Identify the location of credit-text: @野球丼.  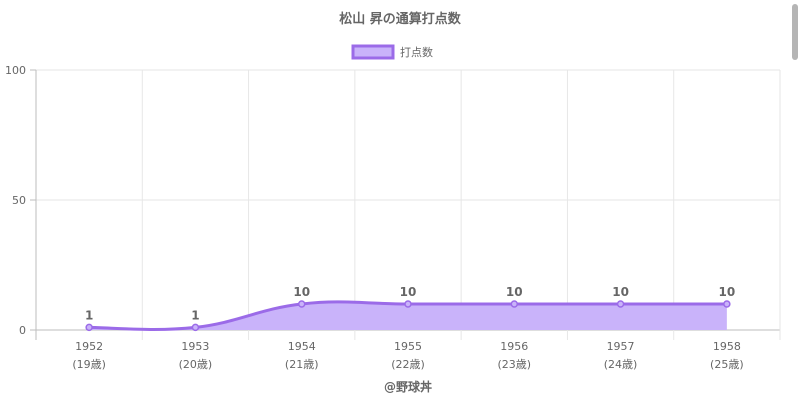
(408, 386).